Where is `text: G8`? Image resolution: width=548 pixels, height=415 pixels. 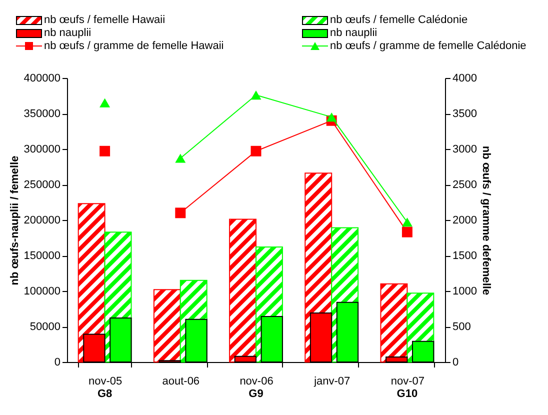 text: G8 is located at coordinates (104, 394).